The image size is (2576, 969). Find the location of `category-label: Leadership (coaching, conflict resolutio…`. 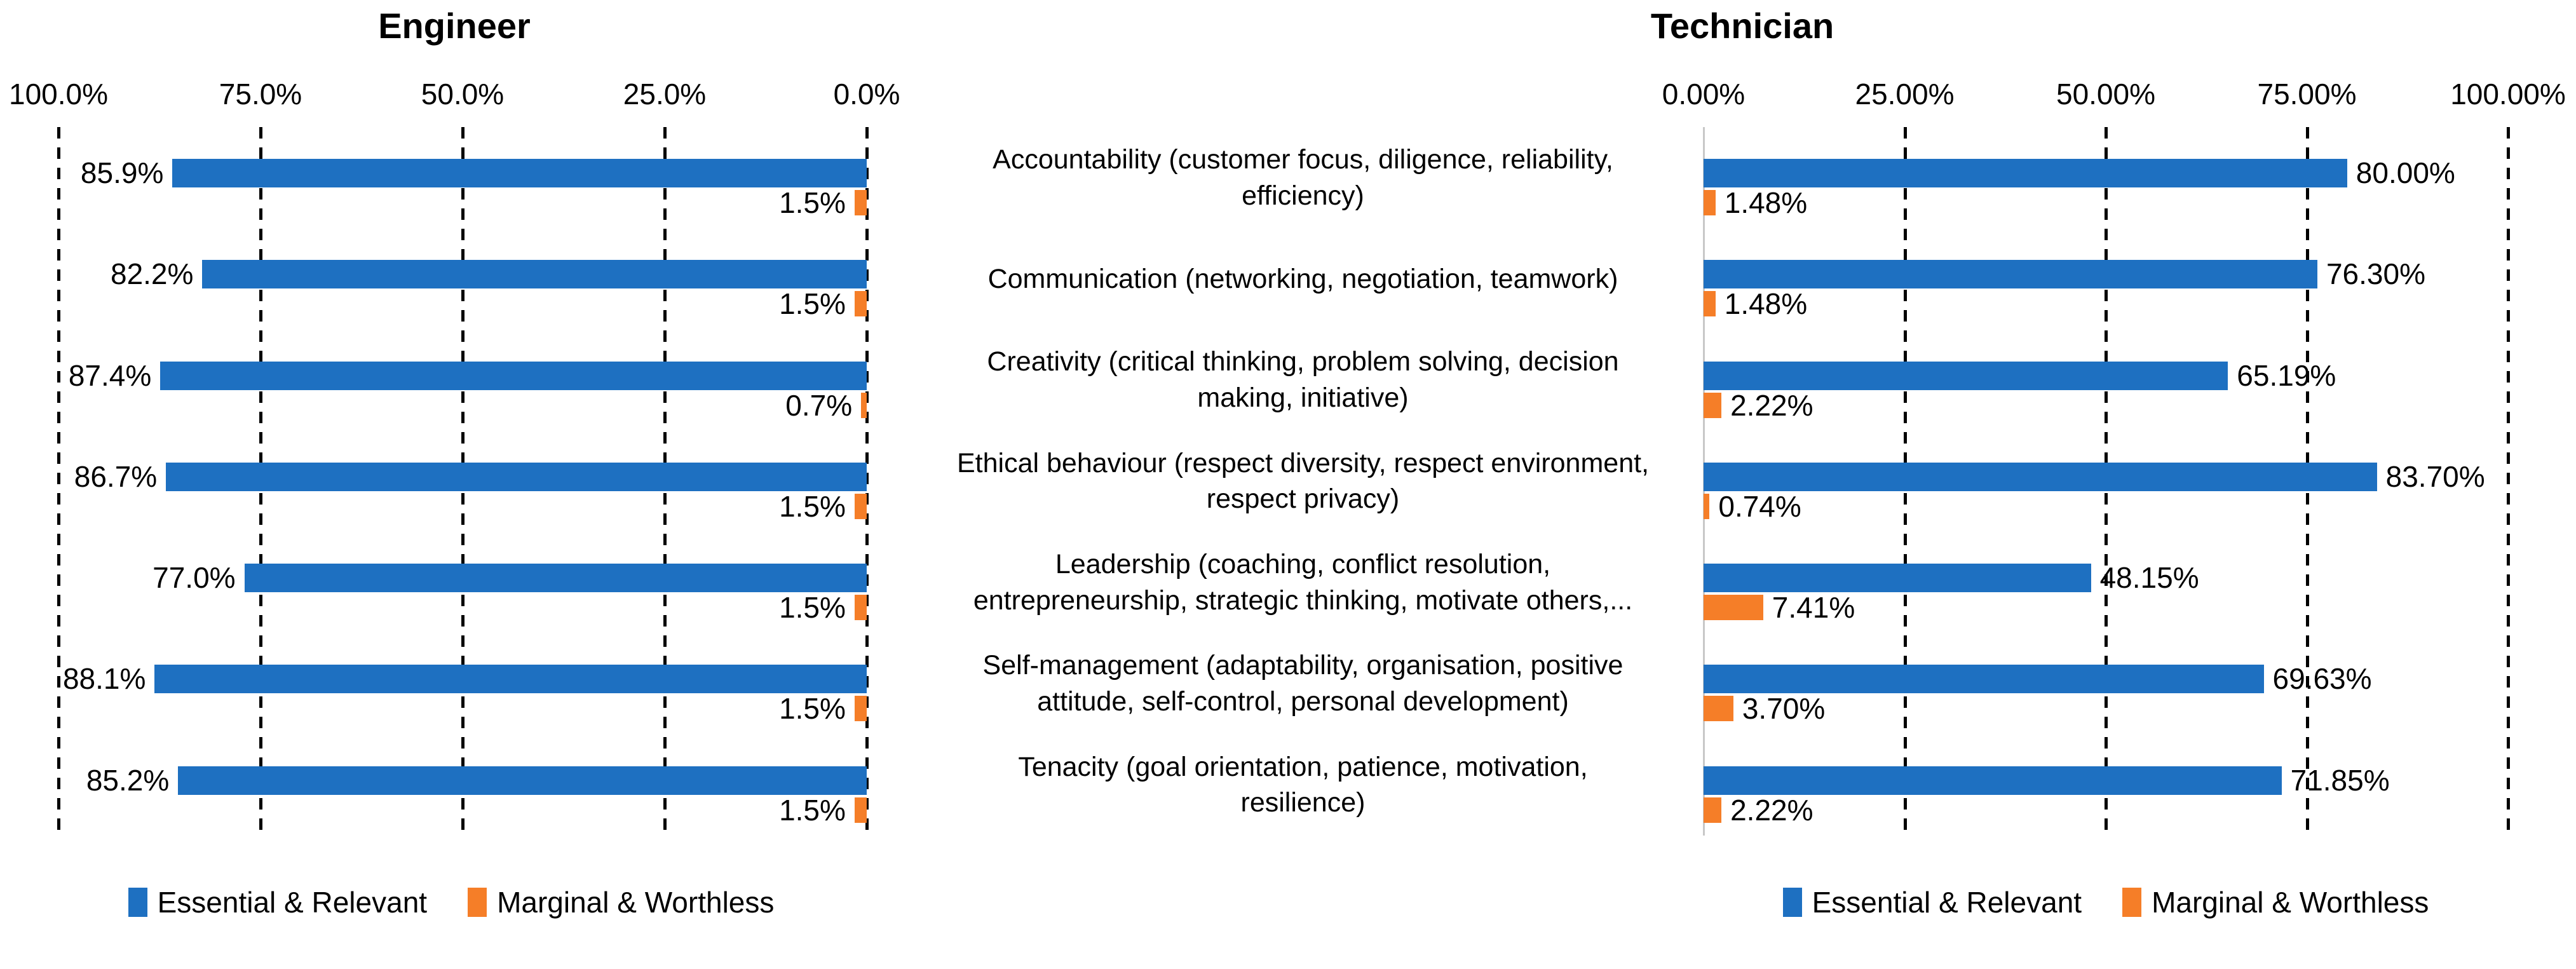

category-label: Leadership (coaching, conflict resolutio… is located at coordinates (1303, 582).